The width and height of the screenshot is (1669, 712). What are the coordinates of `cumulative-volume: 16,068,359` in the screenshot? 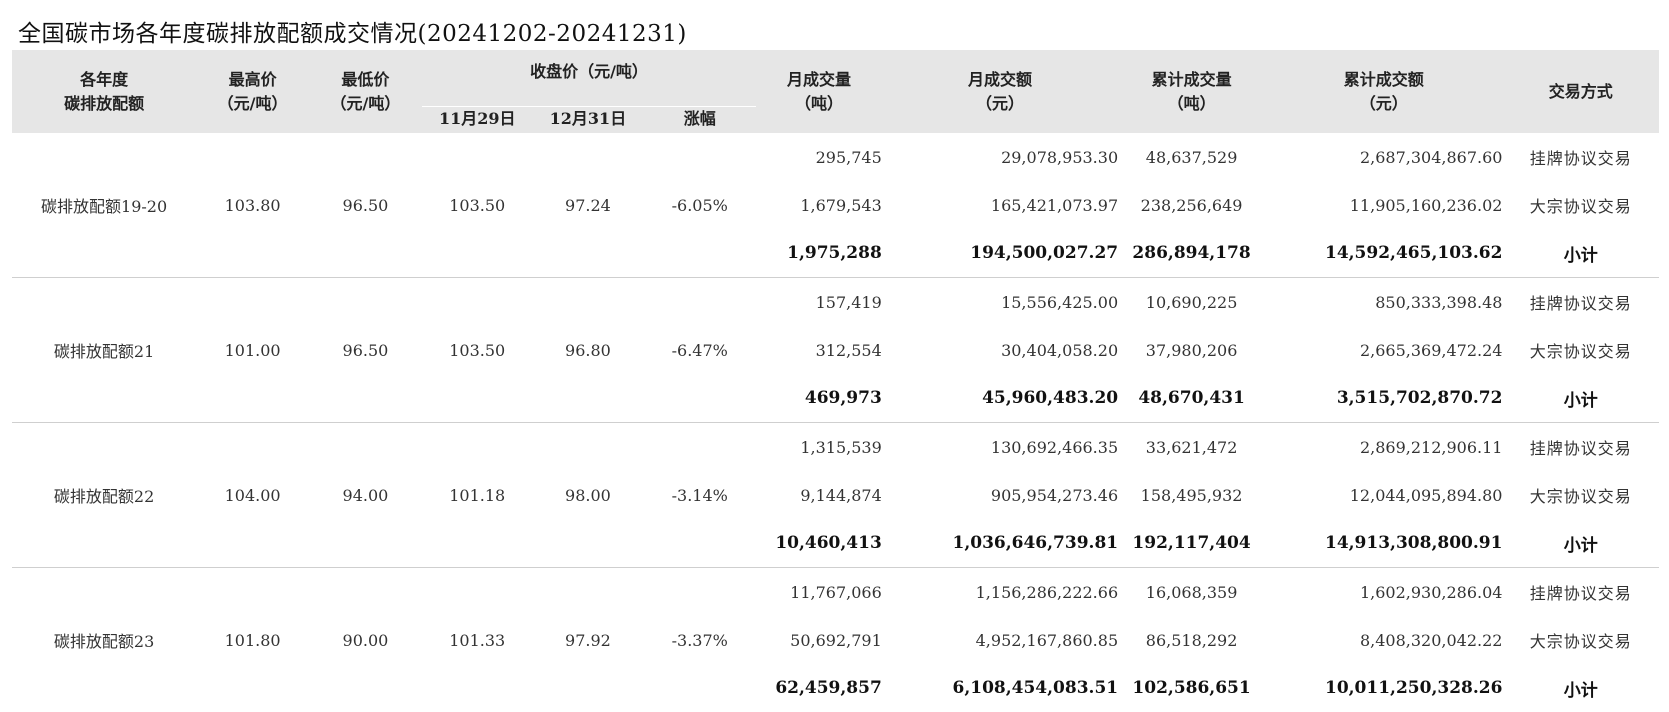 It's located at (1191, 592).